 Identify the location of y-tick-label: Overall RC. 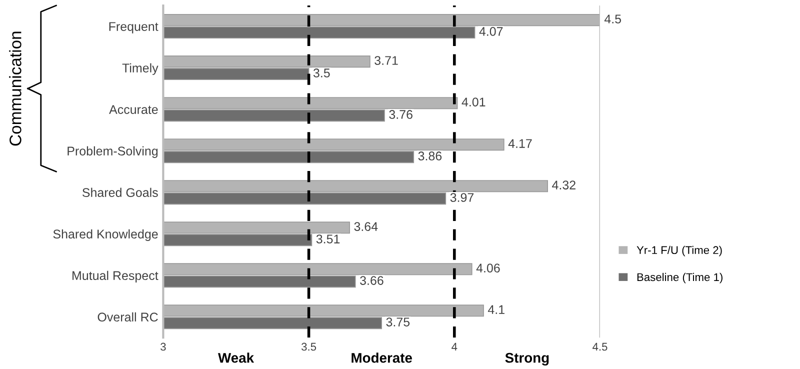
(128, 317).